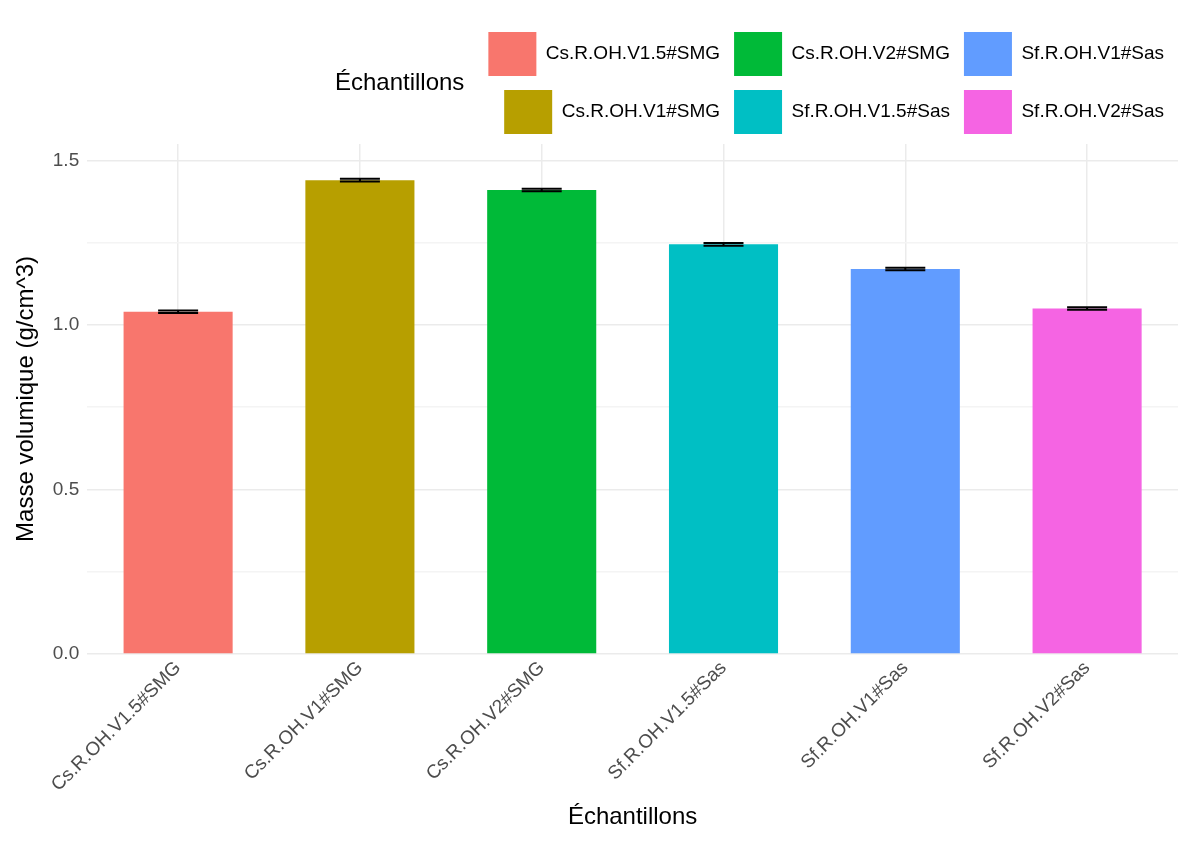  Describe the element at coordinates (66, 488) in the screenshot. I see `y-tick-label: 0.5` at that location.